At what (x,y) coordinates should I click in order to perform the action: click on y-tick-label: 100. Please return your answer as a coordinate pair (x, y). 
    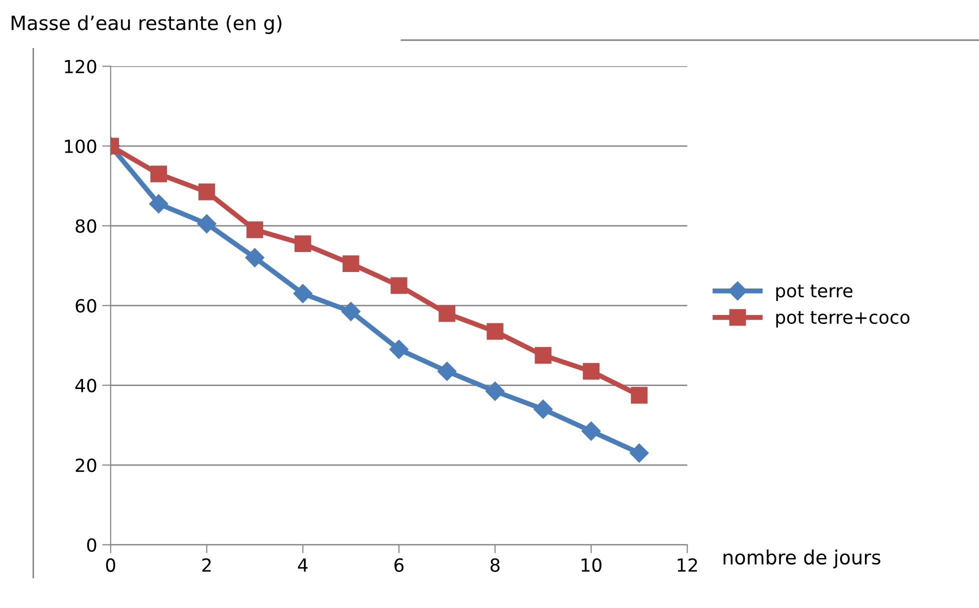
    Looking at the image, I should click on (80, 146).